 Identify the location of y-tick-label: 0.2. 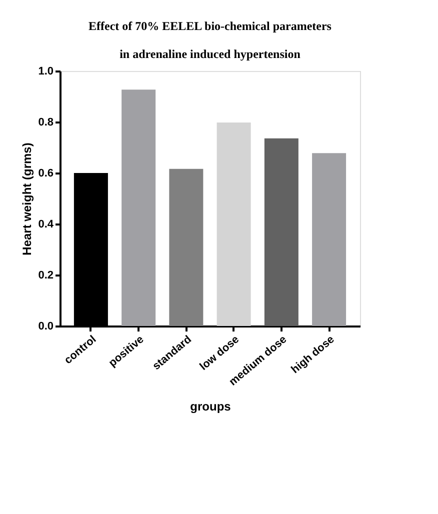
(46, 276).